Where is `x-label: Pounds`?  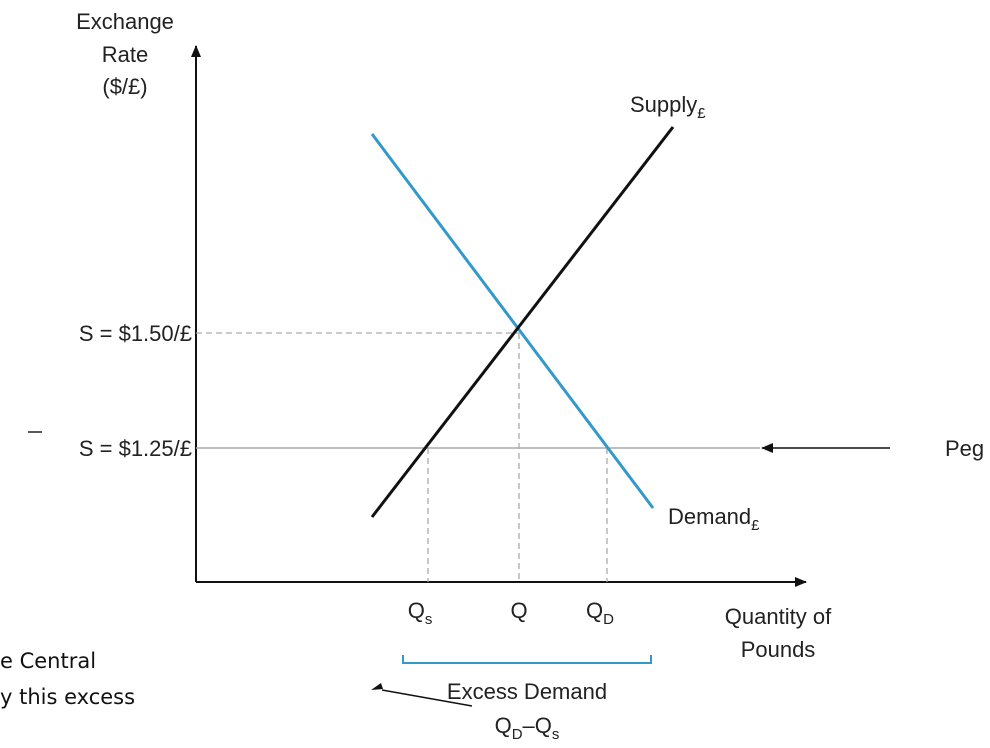
x-label: Pounds is located at coordinates (778, 649).